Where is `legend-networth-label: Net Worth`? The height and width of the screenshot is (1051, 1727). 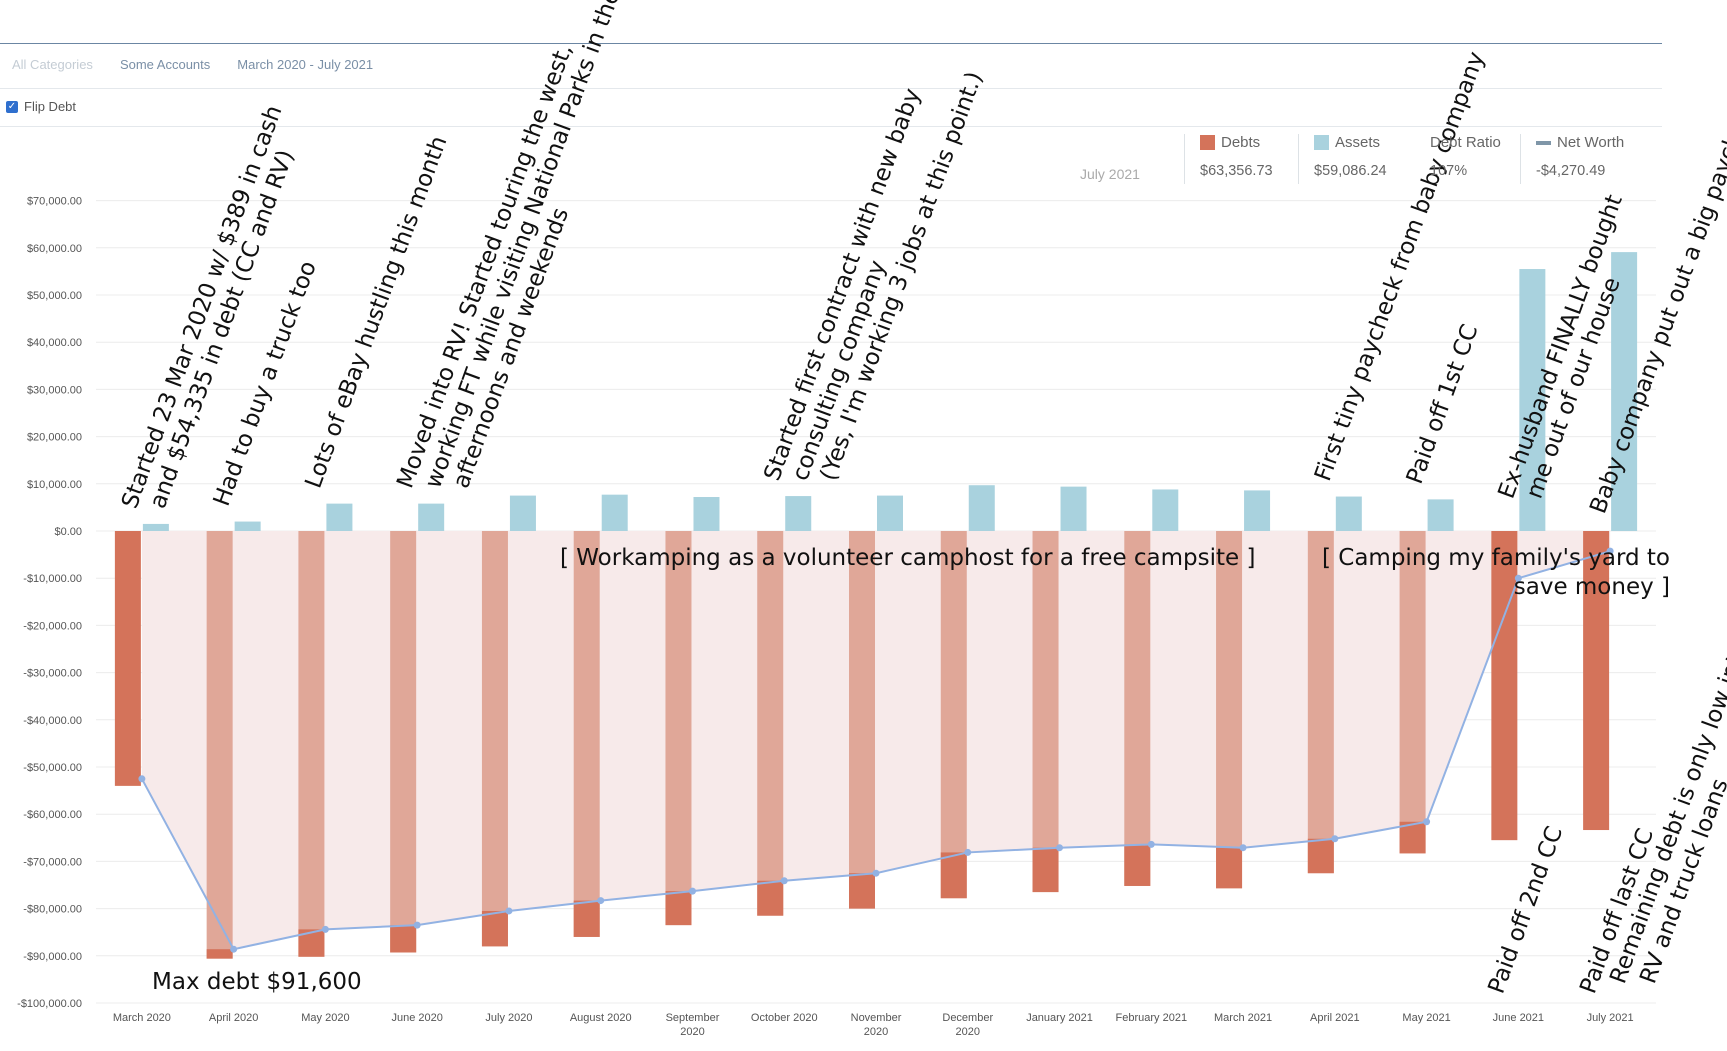
legend-networth-label: Net Worth is located at coordinates (1591, 142).